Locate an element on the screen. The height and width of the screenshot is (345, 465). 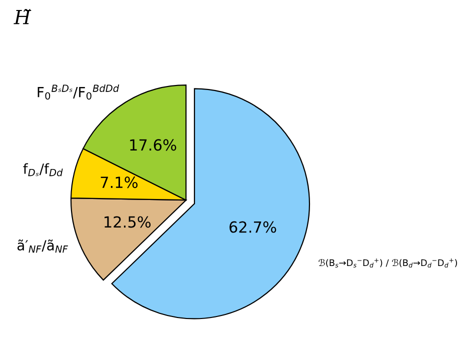
data-label: 7.1% is located at coordinates (119, 182).